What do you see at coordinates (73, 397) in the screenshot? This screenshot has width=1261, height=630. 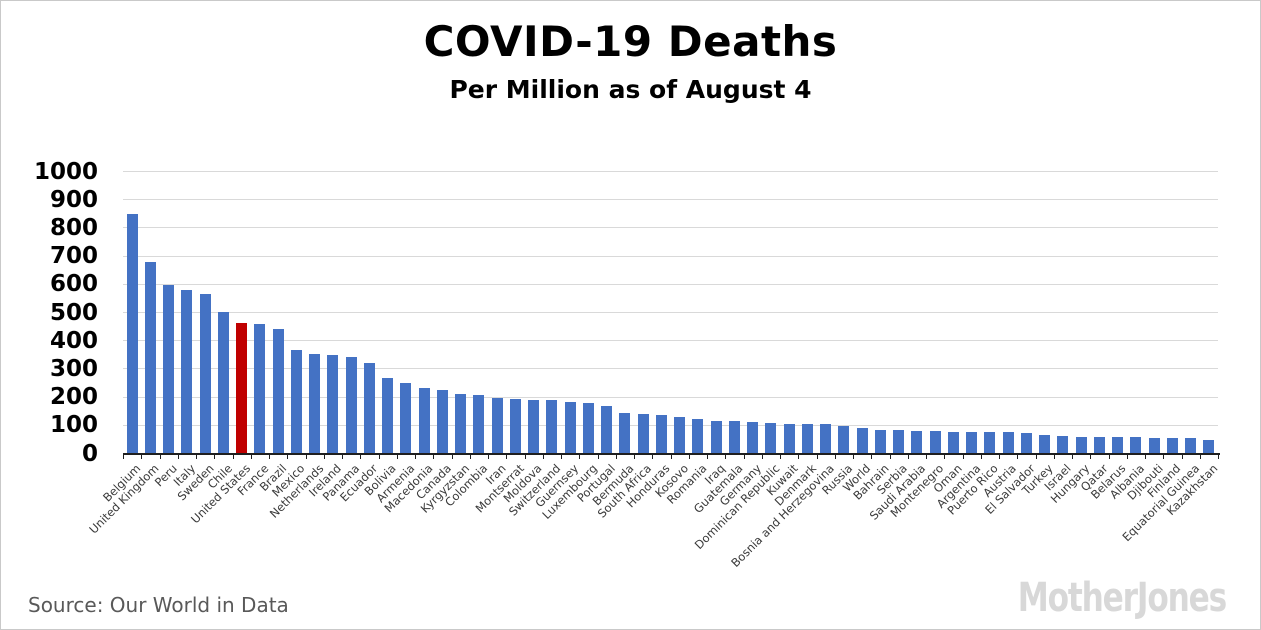 I see `y-axis-label: 200` at bounding box center [73, 397].